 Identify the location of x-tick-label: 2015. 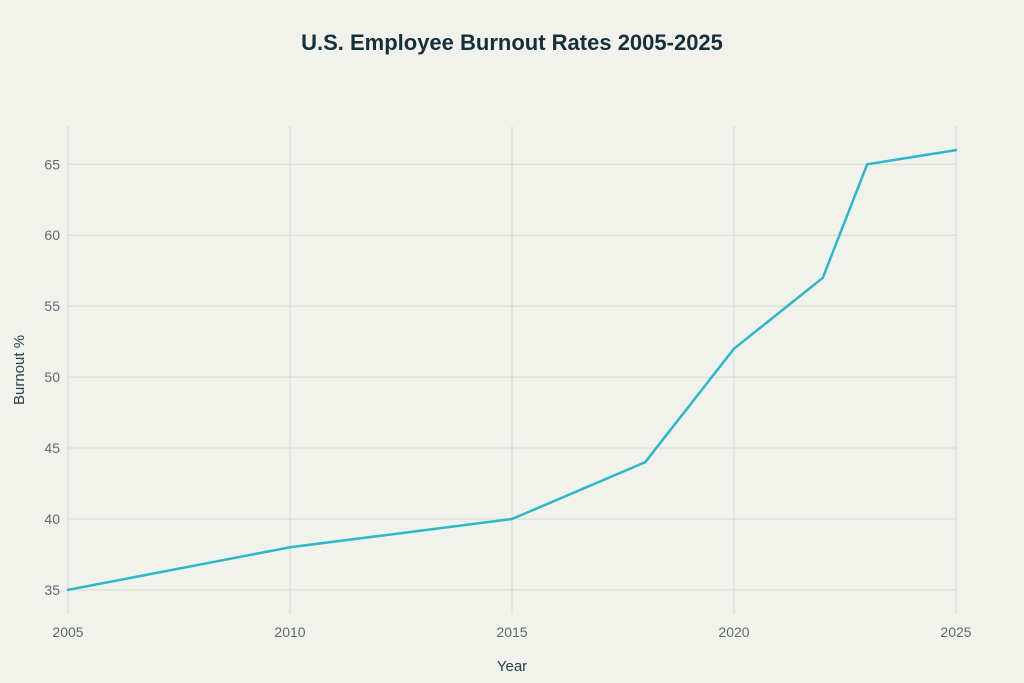
(511, 632).